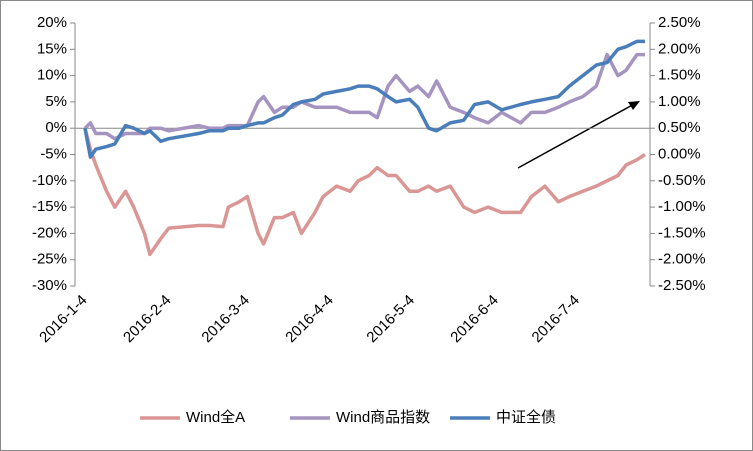  What do you see at coordinates (679, 75) in the screenshot?
I see `y2-tick-label: 1.50%` at bounding box center [679, 75].